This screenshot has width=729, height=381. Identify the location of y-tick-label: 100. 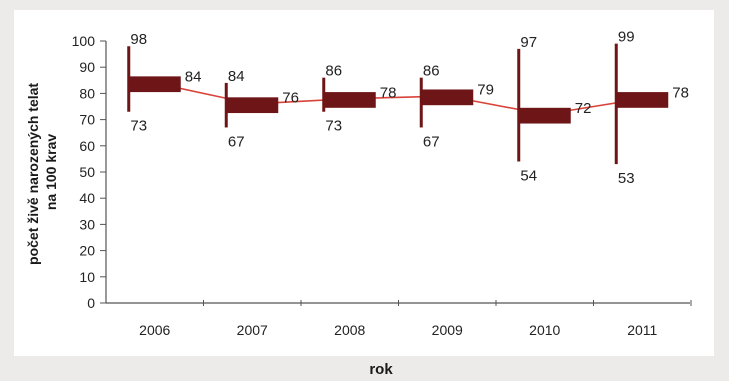
(84, 41).